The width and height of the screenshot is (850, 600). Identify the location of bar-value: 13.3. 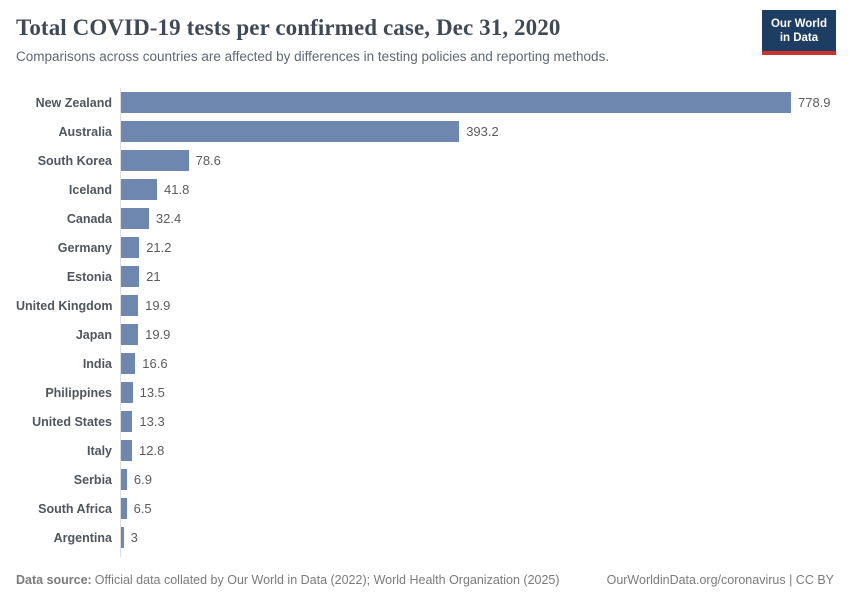
(152, 421).